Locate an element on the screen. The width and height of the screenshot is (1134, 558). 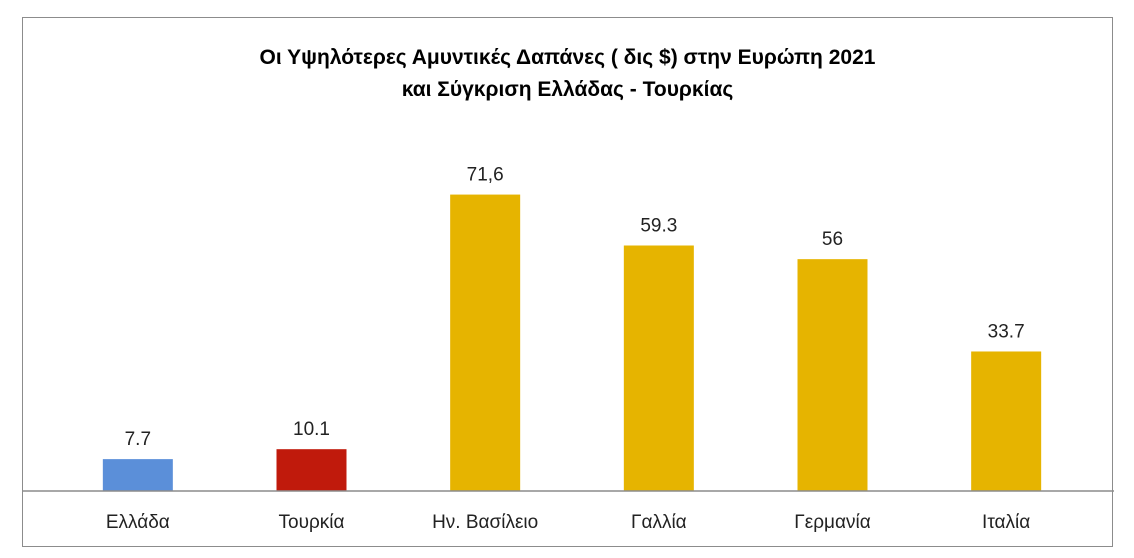
category-label-3: Ην. Βασίλειο is located at coordinates (485, 522).